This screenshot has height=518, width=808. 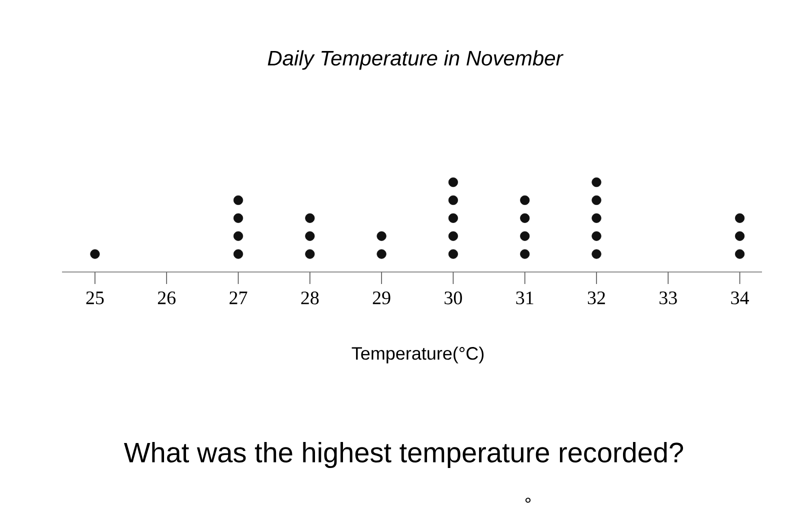 I want to click on x-tick-label: 29, so click(x=381, y=298).